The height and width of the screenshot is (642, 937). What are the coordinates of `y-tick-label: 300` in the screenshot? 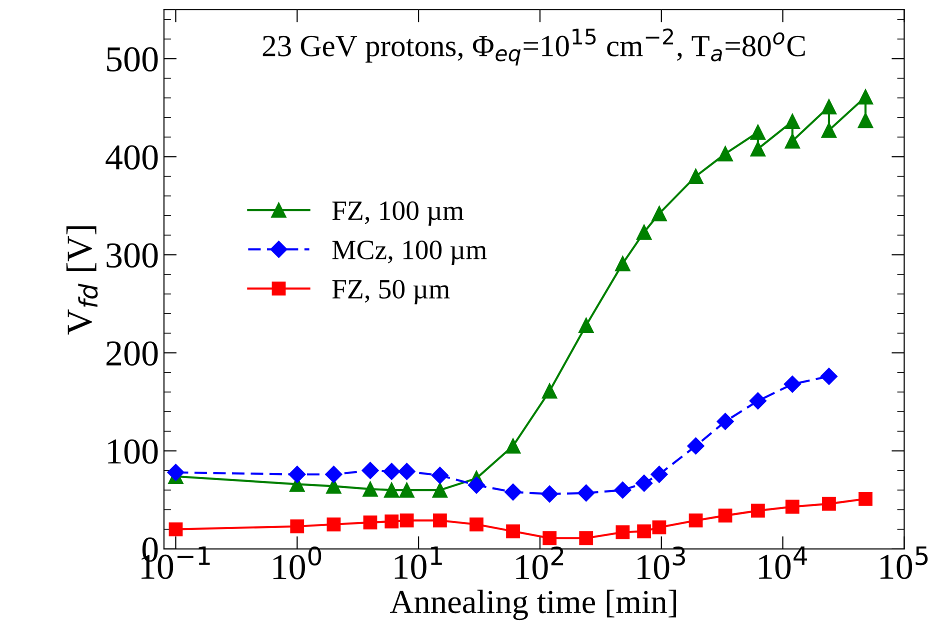 It's located at (132, 255).